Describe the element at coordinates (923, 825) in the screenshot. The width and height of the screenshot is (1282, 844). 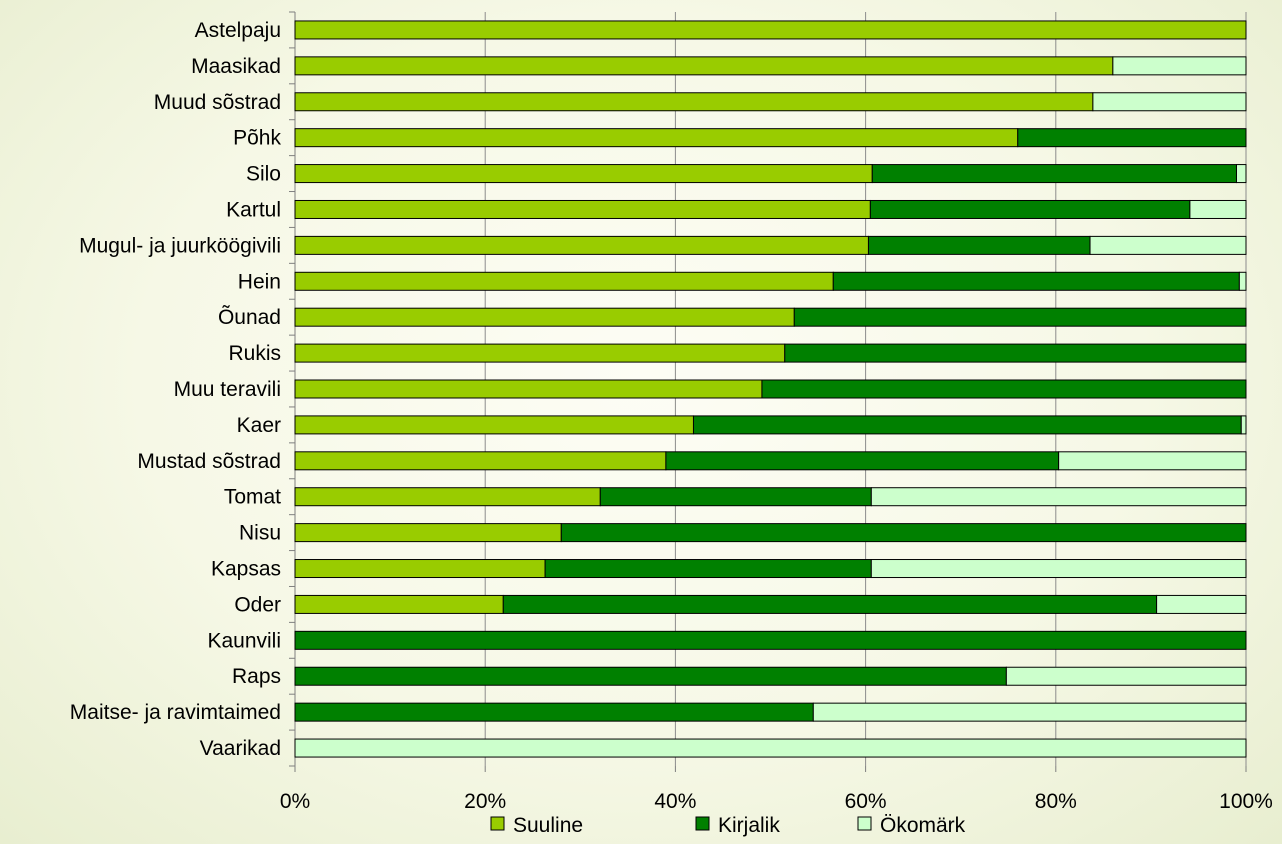
I see `legend-label: Ökomärk` at that location.